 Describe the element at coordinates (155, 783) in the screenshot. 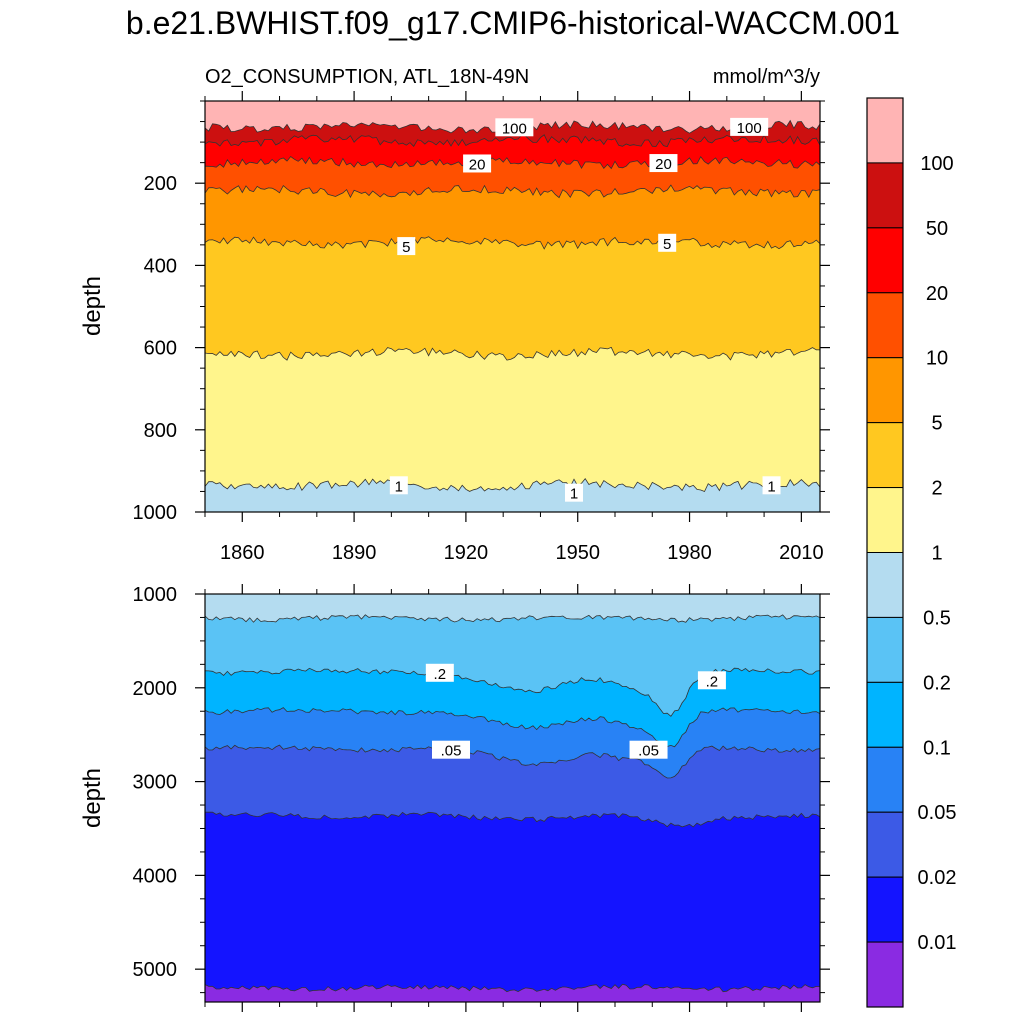

I see `lower-y-tick-label: 3000` at that location.